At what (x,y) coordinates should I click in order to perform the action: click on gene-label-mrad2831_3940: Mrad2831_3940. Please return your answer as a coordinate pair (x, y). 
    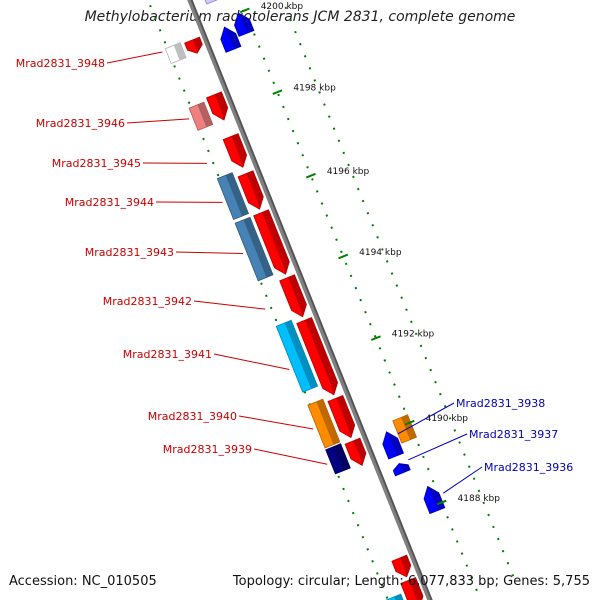
    Looking at the image, I should click on (231, 420).